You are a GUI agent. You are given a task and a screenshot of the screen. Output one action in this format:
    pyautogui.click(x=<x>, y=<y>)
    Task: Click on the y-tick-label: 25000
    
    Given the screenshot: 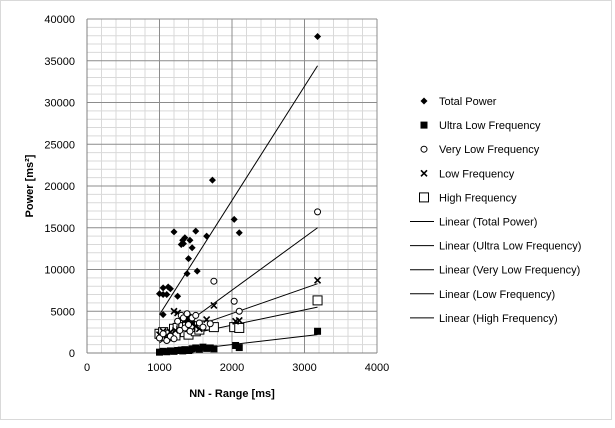 What is the action you would take?
    pyautogui.click(x=59, y=145)
    